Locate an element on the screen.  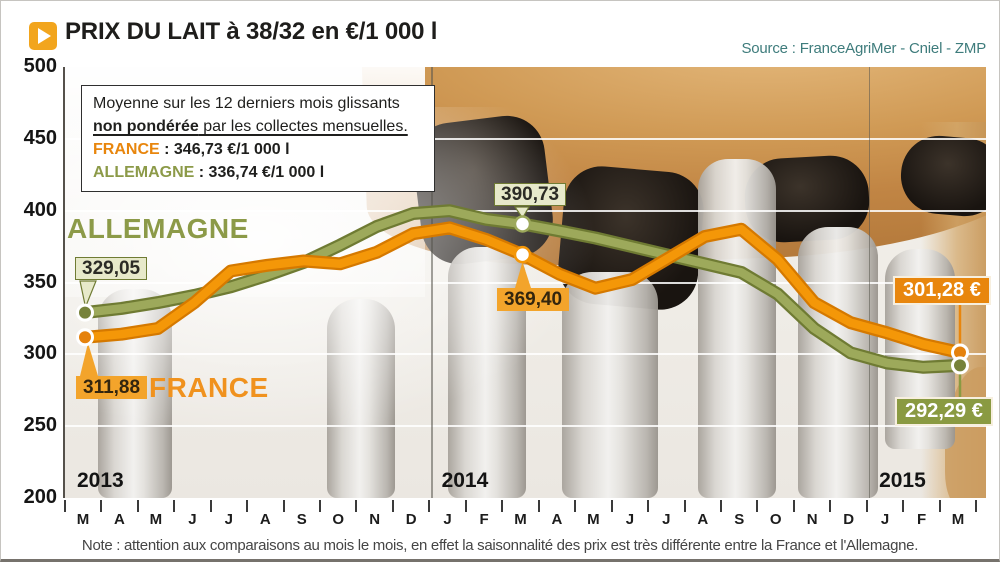
legend-france-value: : 346,73 €/1 000 l is located at coordinates (224, 149).